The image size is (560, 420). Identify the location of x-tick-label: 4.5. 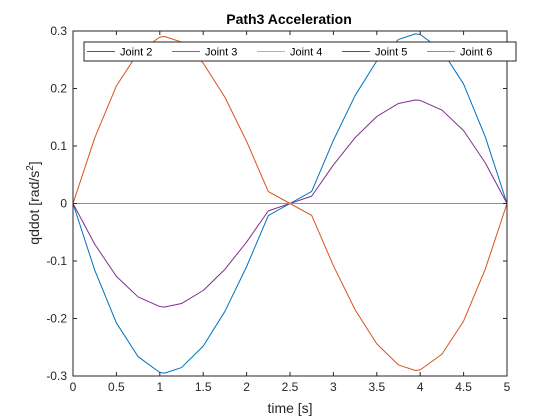
(463, 387).